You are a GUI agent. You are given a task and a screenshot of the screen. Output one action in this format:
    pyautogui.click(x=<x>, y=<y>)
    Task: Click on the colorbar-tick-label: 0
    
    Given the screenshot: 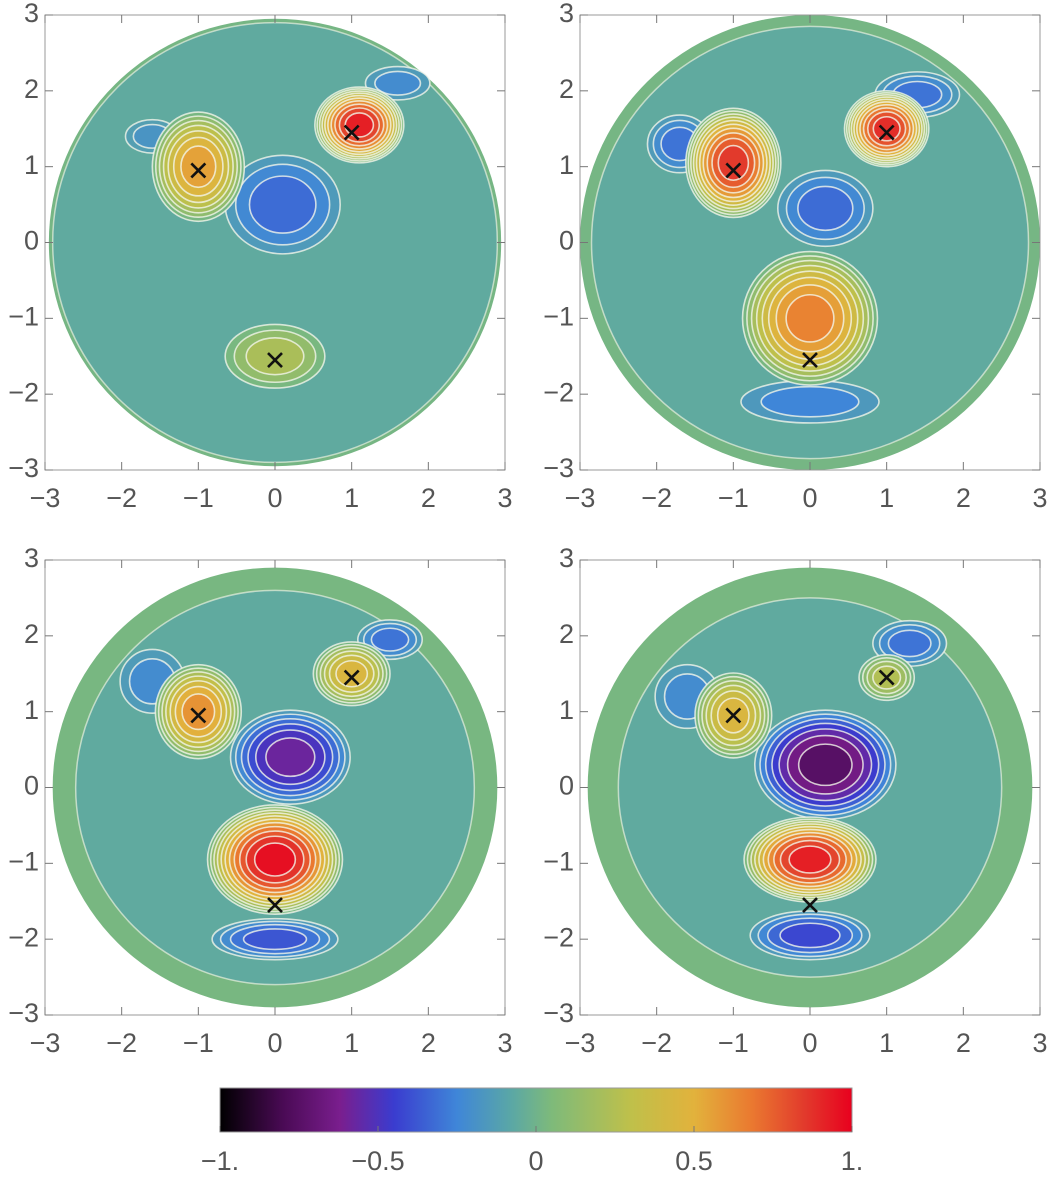 What is the action you would take?
    pyautogui.click(x=535, y=1161)
    